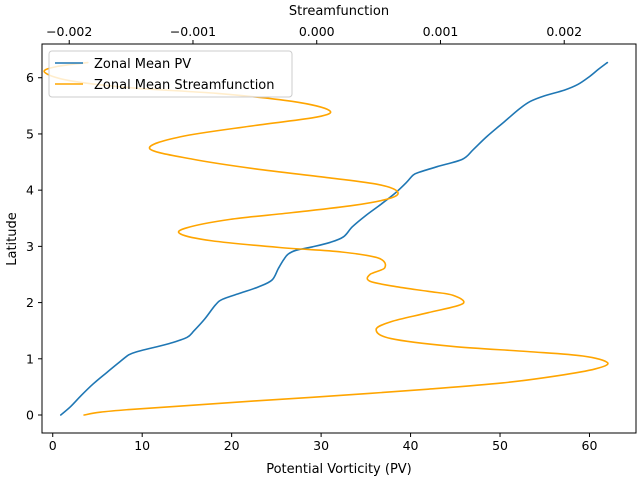 This screenshot has height=485, width=640. I want to click on y-tick-label: 5, so click(30, 133).